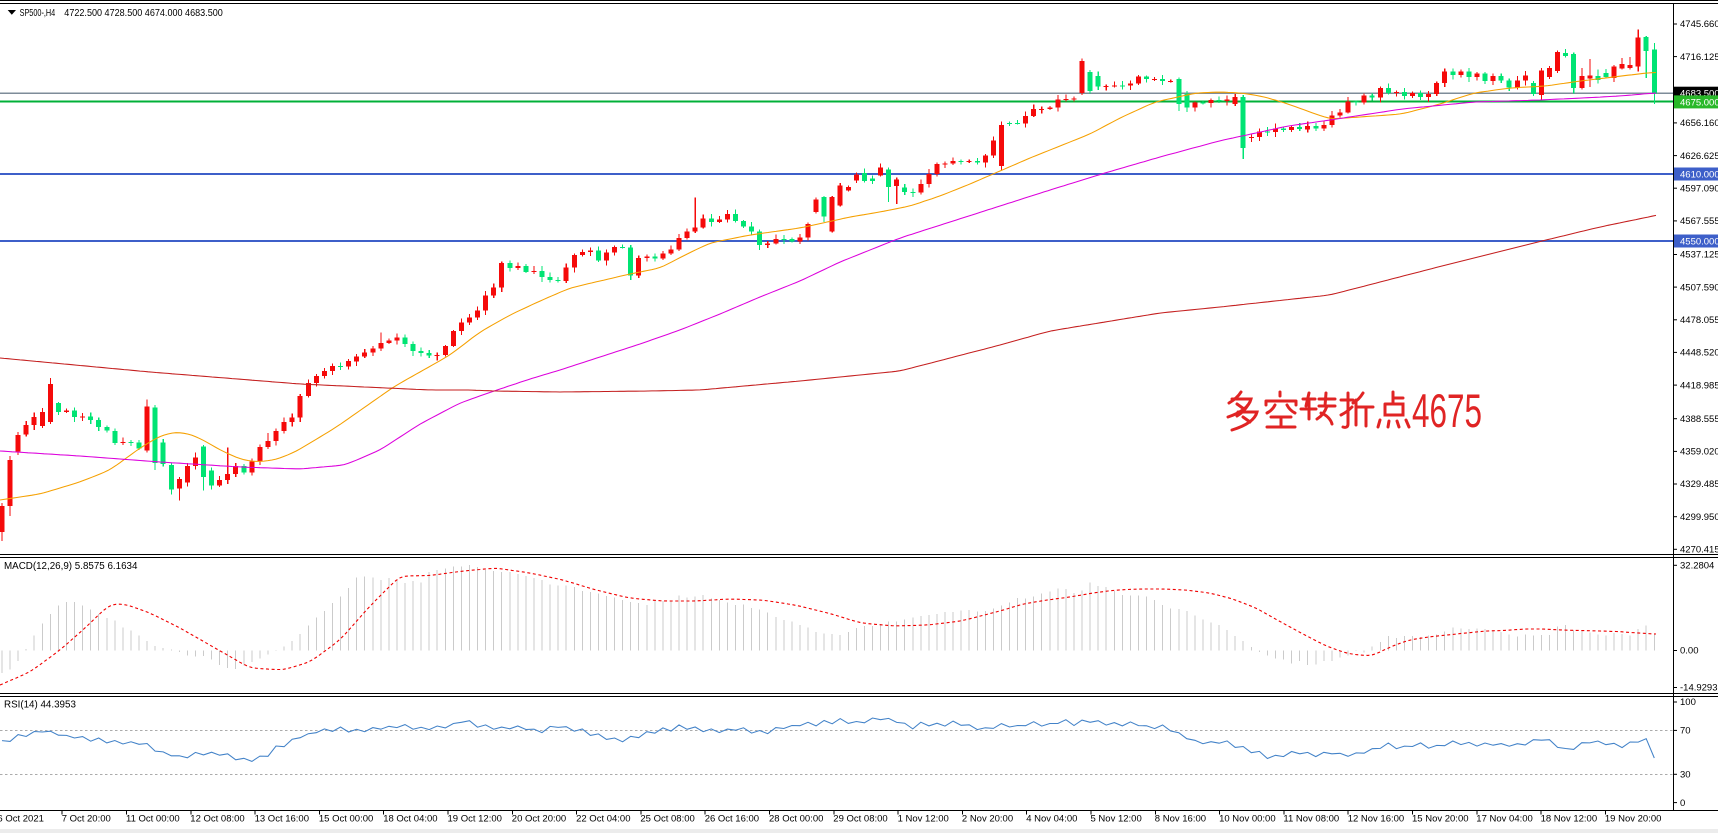  Describe the element at coordinates (1699, 102) in the screenshot. I see `svg-text: 4675.000` at that location.